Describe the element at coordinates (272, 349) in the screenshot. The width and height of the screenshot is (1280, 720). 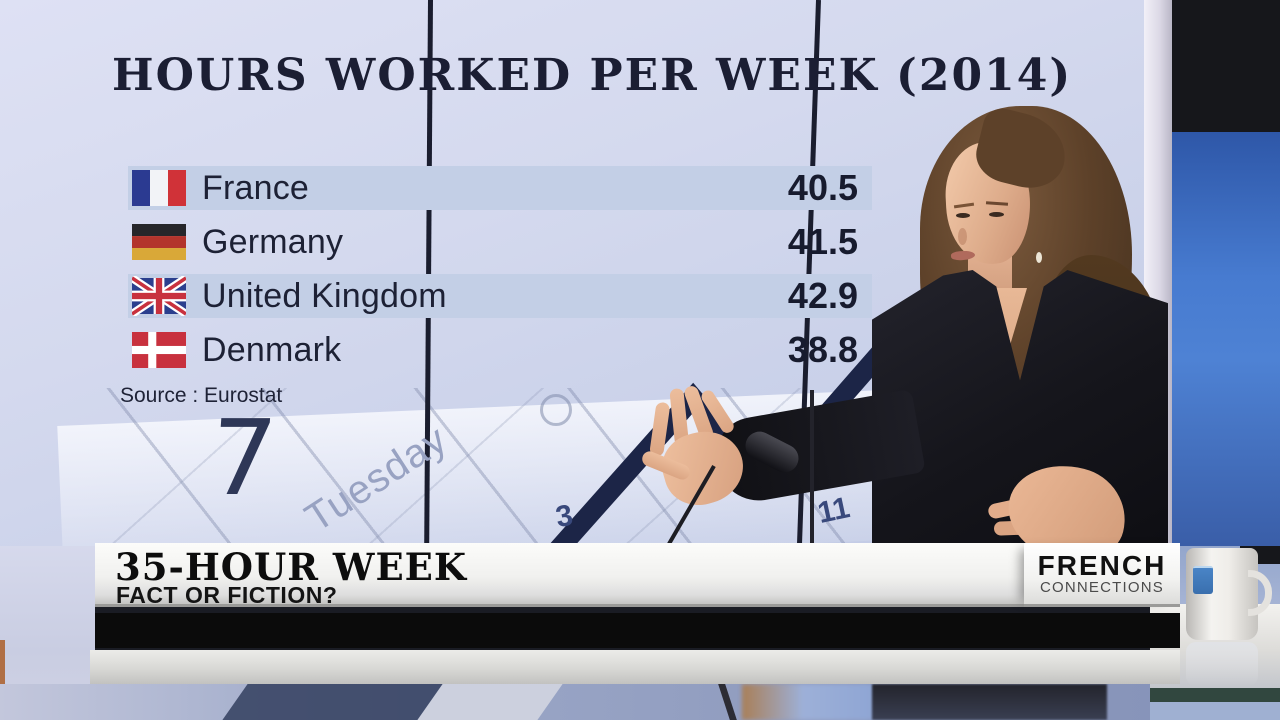
I see `country-label: Denmark` at that location.